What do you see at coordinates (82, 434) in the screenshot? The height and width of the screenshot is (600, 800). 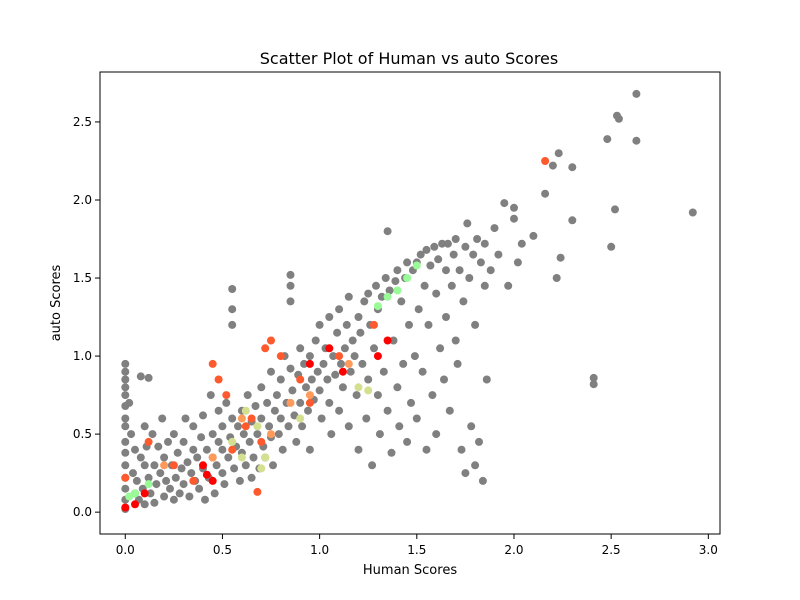 I see `y-tick-label: 0.5` at bounding box center [82, 434].